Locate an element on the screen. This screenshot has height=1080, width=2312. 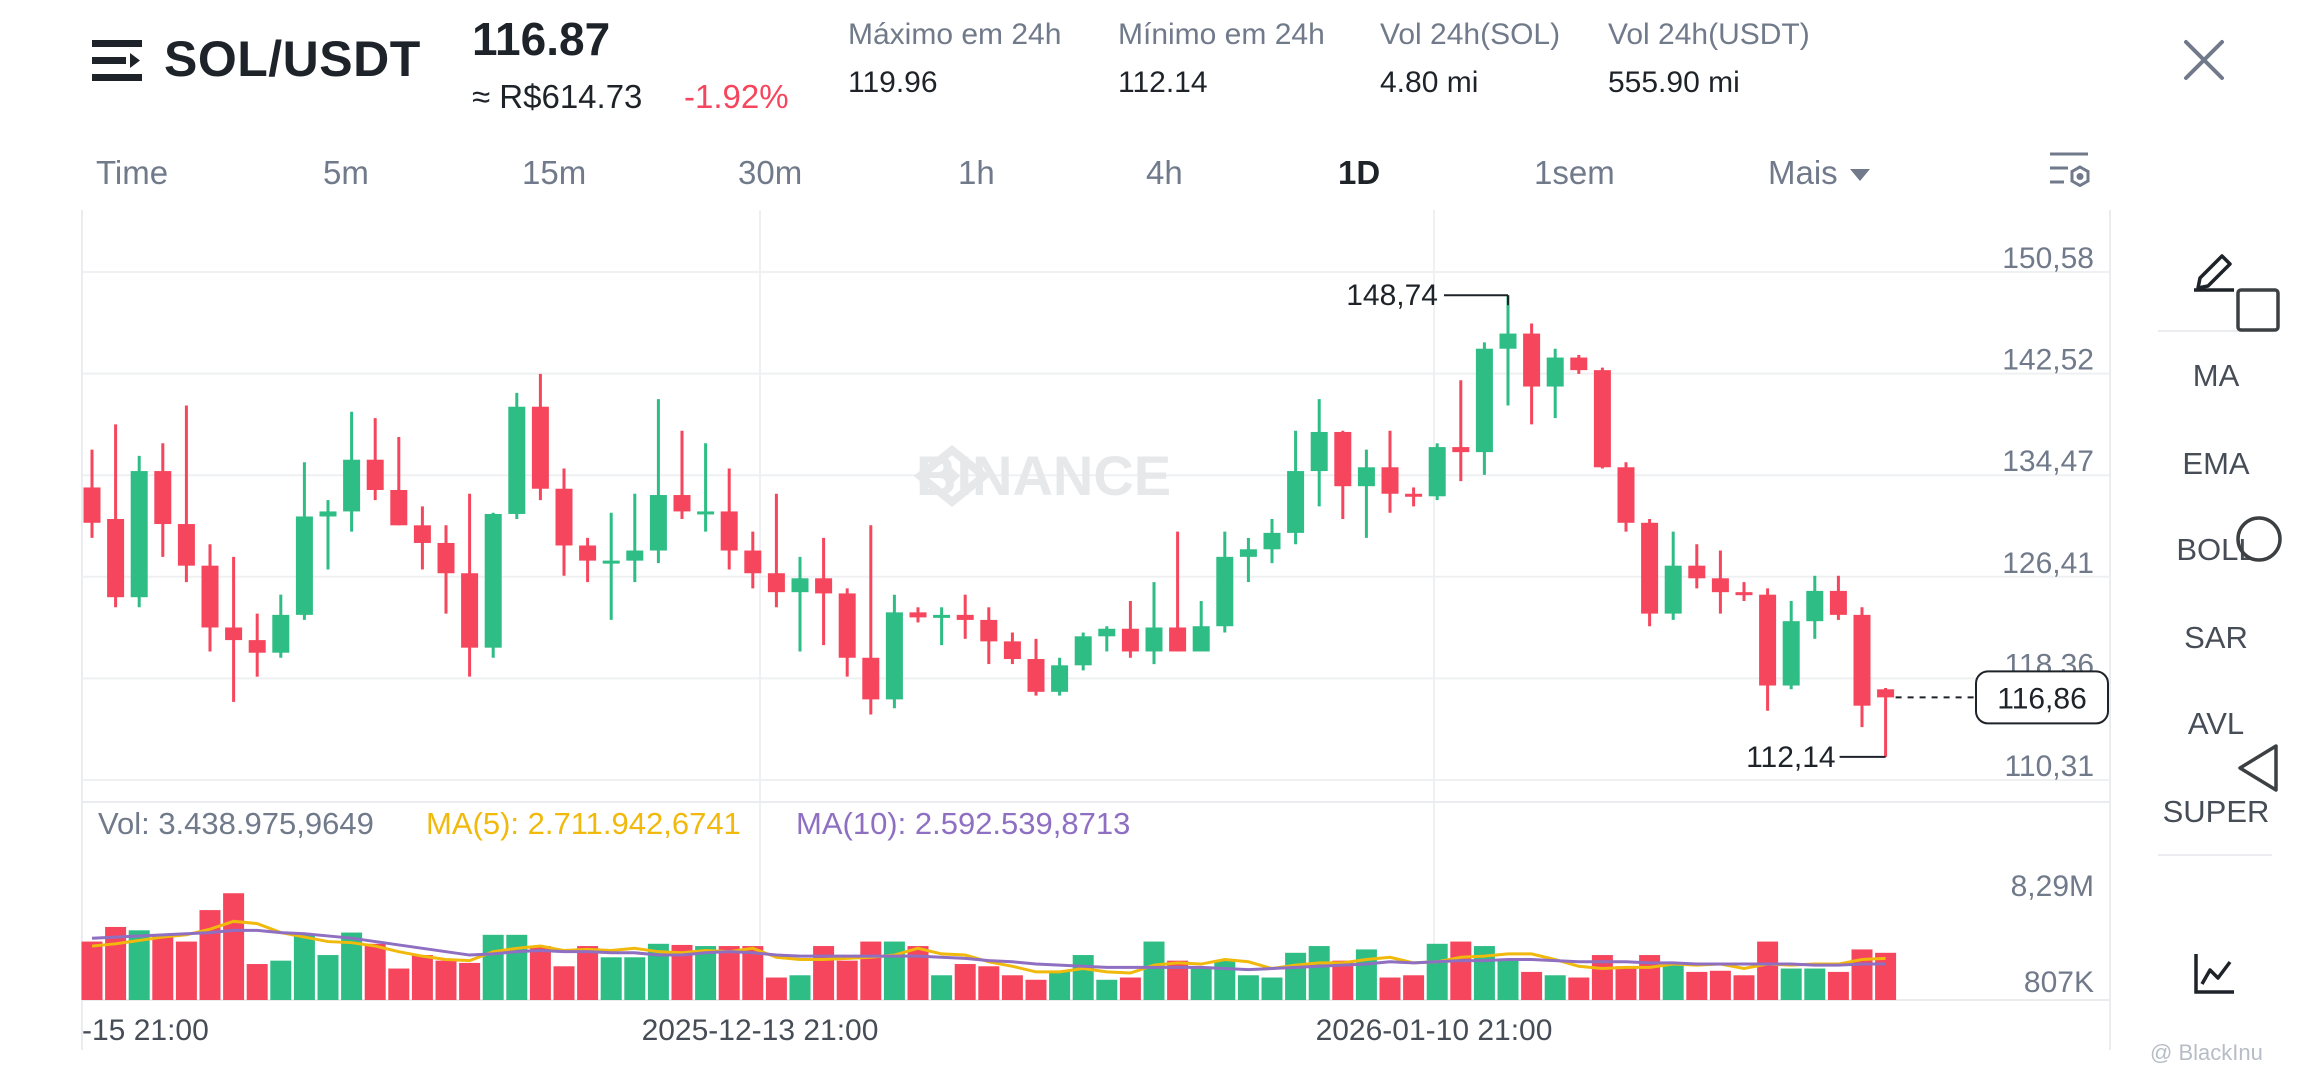
tab-5m: 5m is located at coordinates (346, 172).